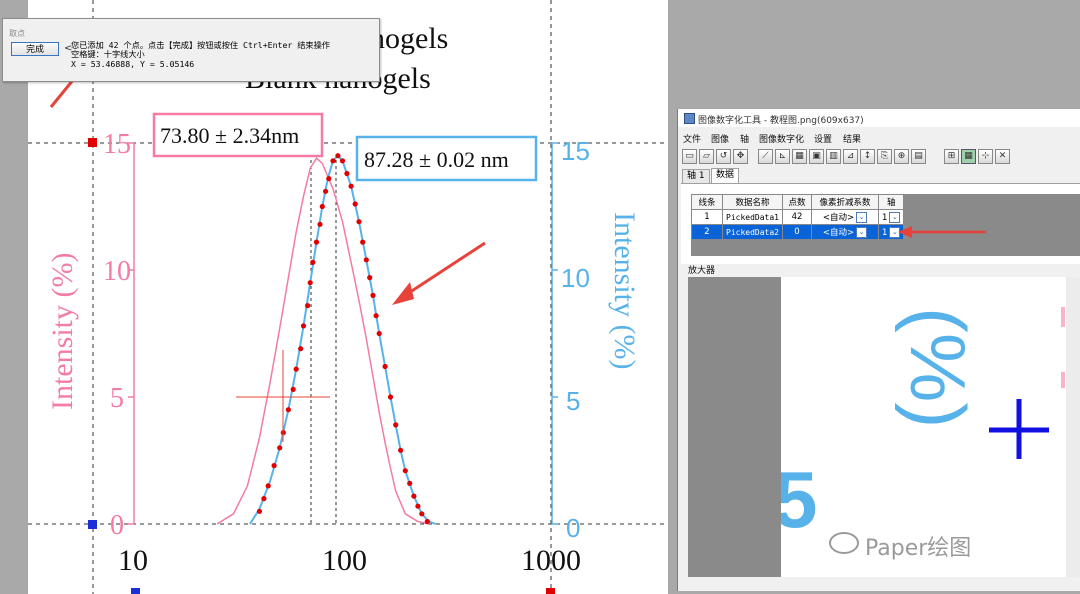  I want to click on table-row: 1 PickedData1 42 <自动> ⌄ 1 ⌄, so click(798, 217).